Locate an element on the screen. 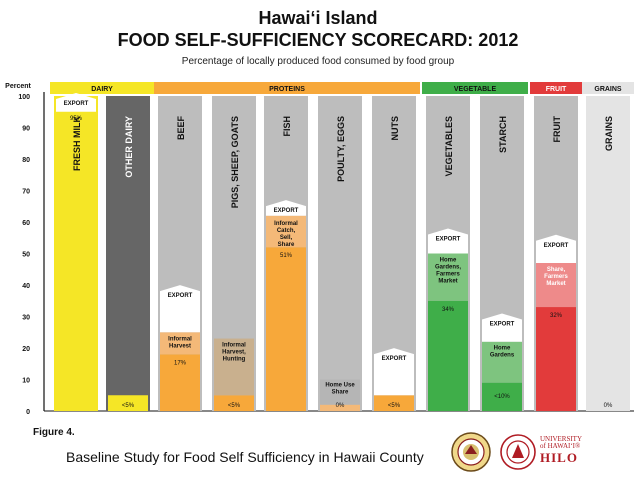 This screenshot has height=479, width=636. value-label-beef: 17% is located at coordinates (180, 363).